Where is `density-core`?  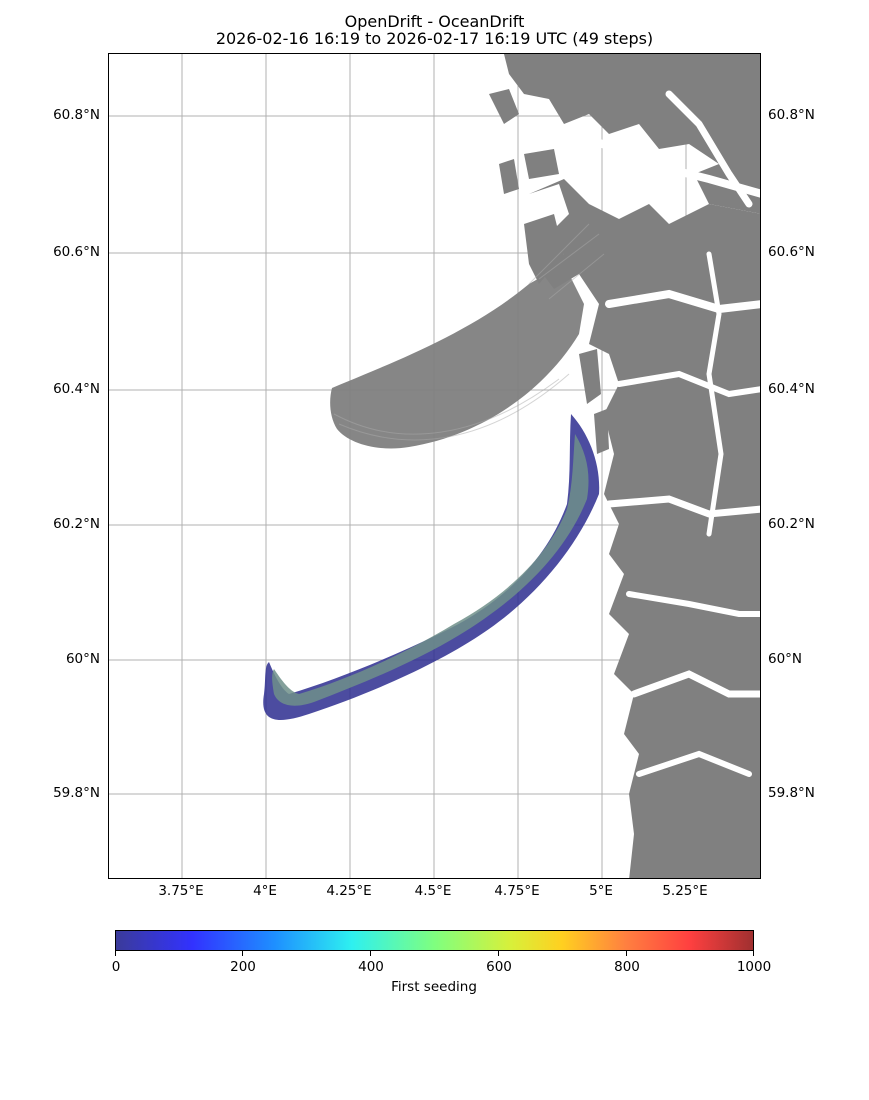 density-core is located at coordinates (430, 570).